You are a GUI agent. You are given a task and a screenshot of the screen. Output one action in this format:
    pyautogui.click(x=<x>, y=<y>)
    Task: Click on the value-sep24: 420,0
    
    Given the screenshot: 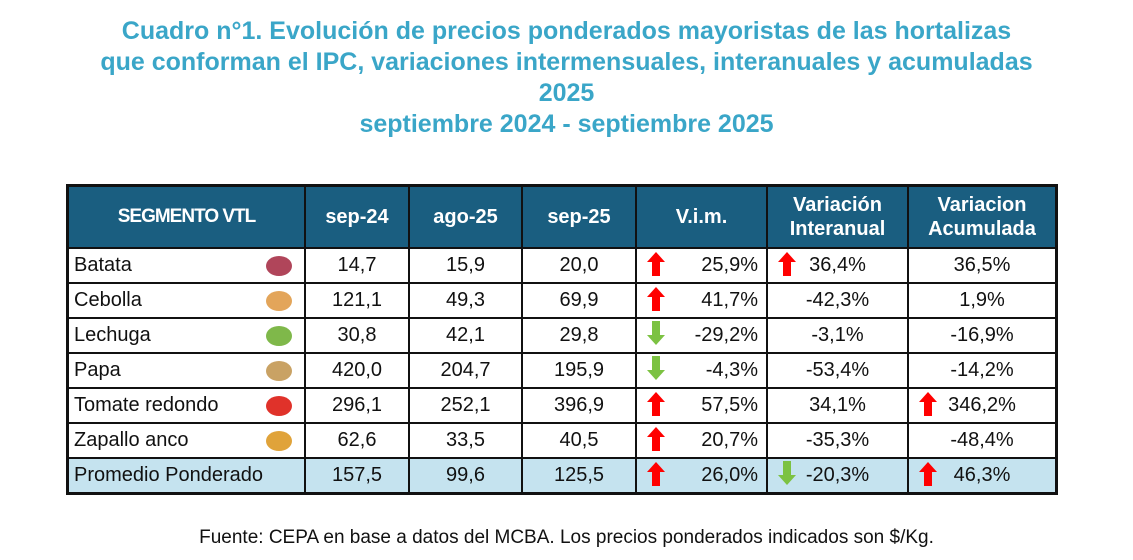 What is the action you would take?
    pyautogui.click(x=357, y=370)
    